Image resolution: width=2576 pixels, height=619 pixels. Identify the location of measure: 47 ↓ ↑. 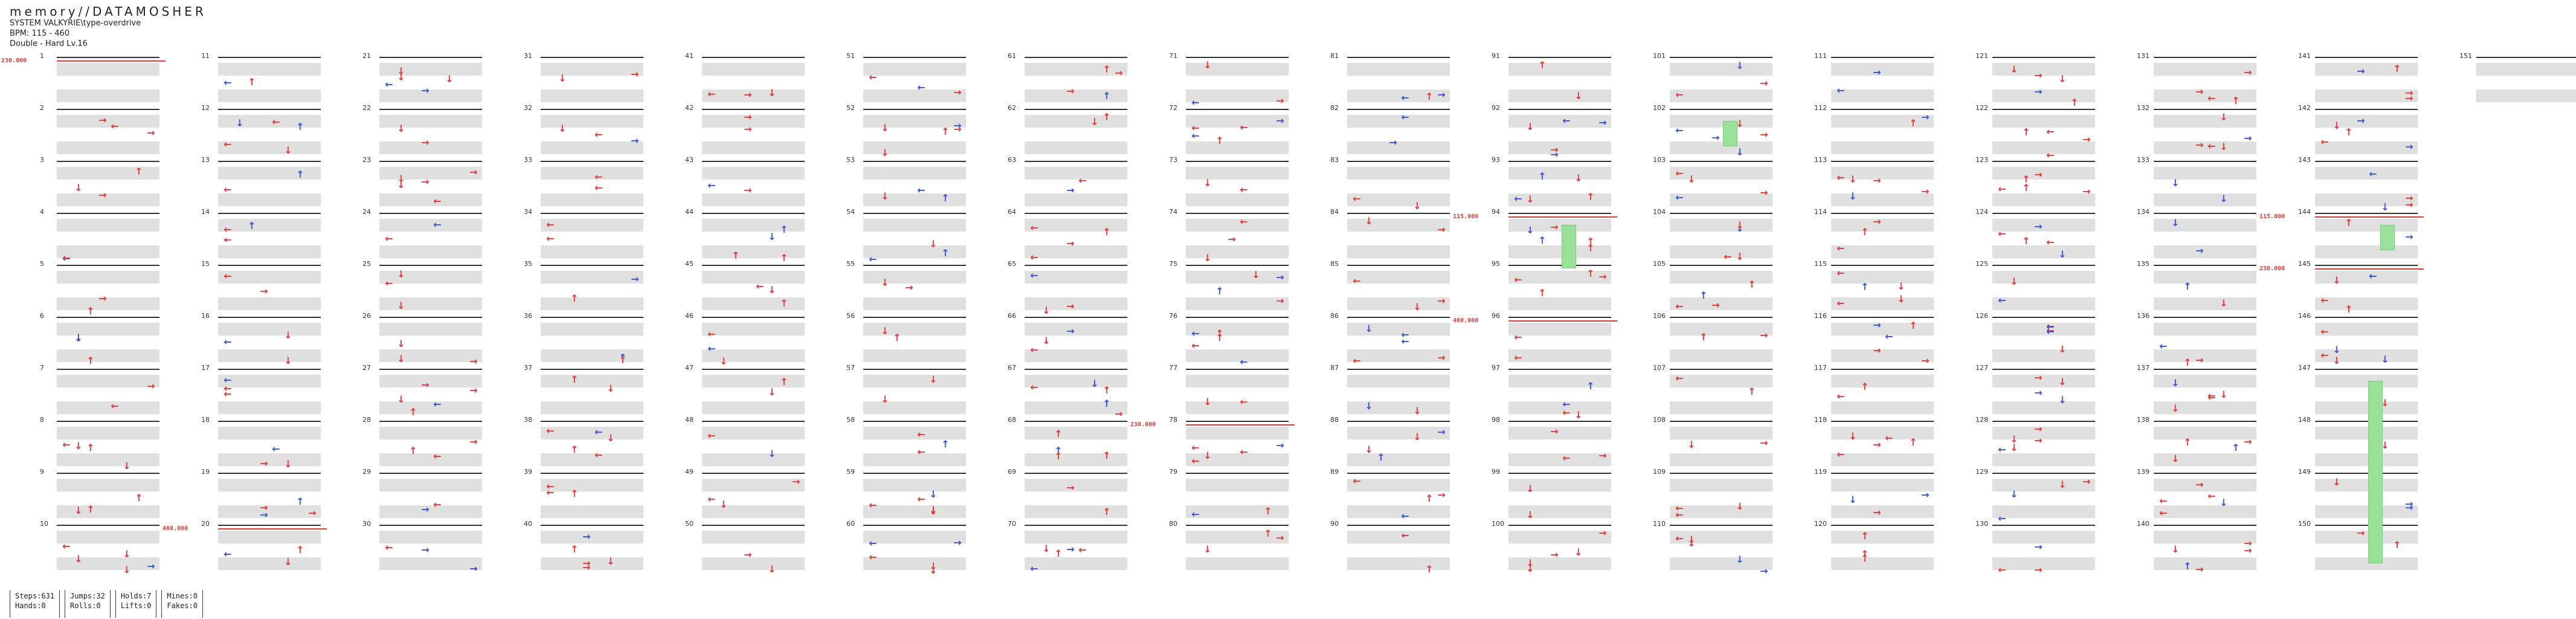
(745, 393).